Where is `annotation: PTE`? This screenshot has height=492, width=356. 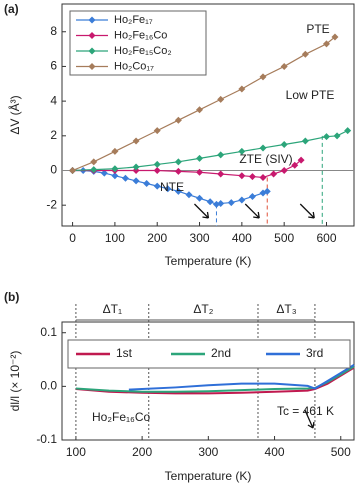
annotation: PTE is located at coordinates (317, 29).